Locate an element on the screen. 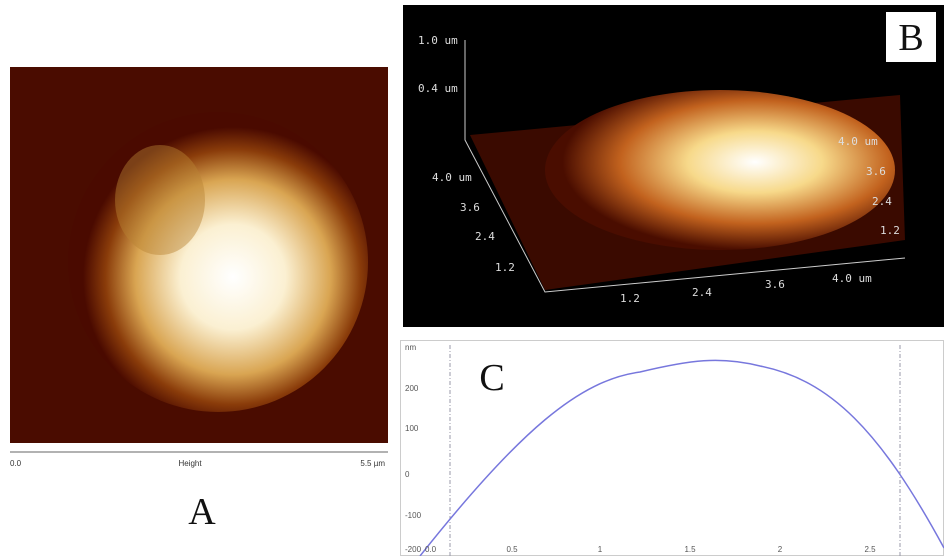  x-label: 1 is located at coordinates (600, 549).